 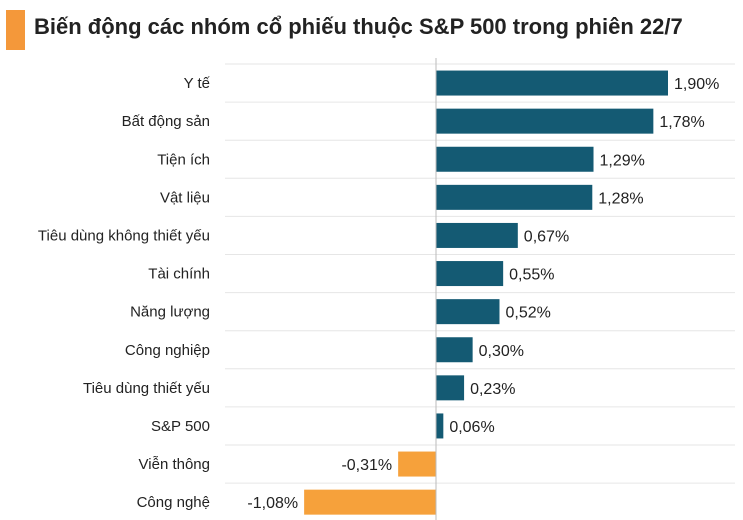 I want to click on category-label: Tiêu dùng không thiết yếu, so click(x=124, y=235).